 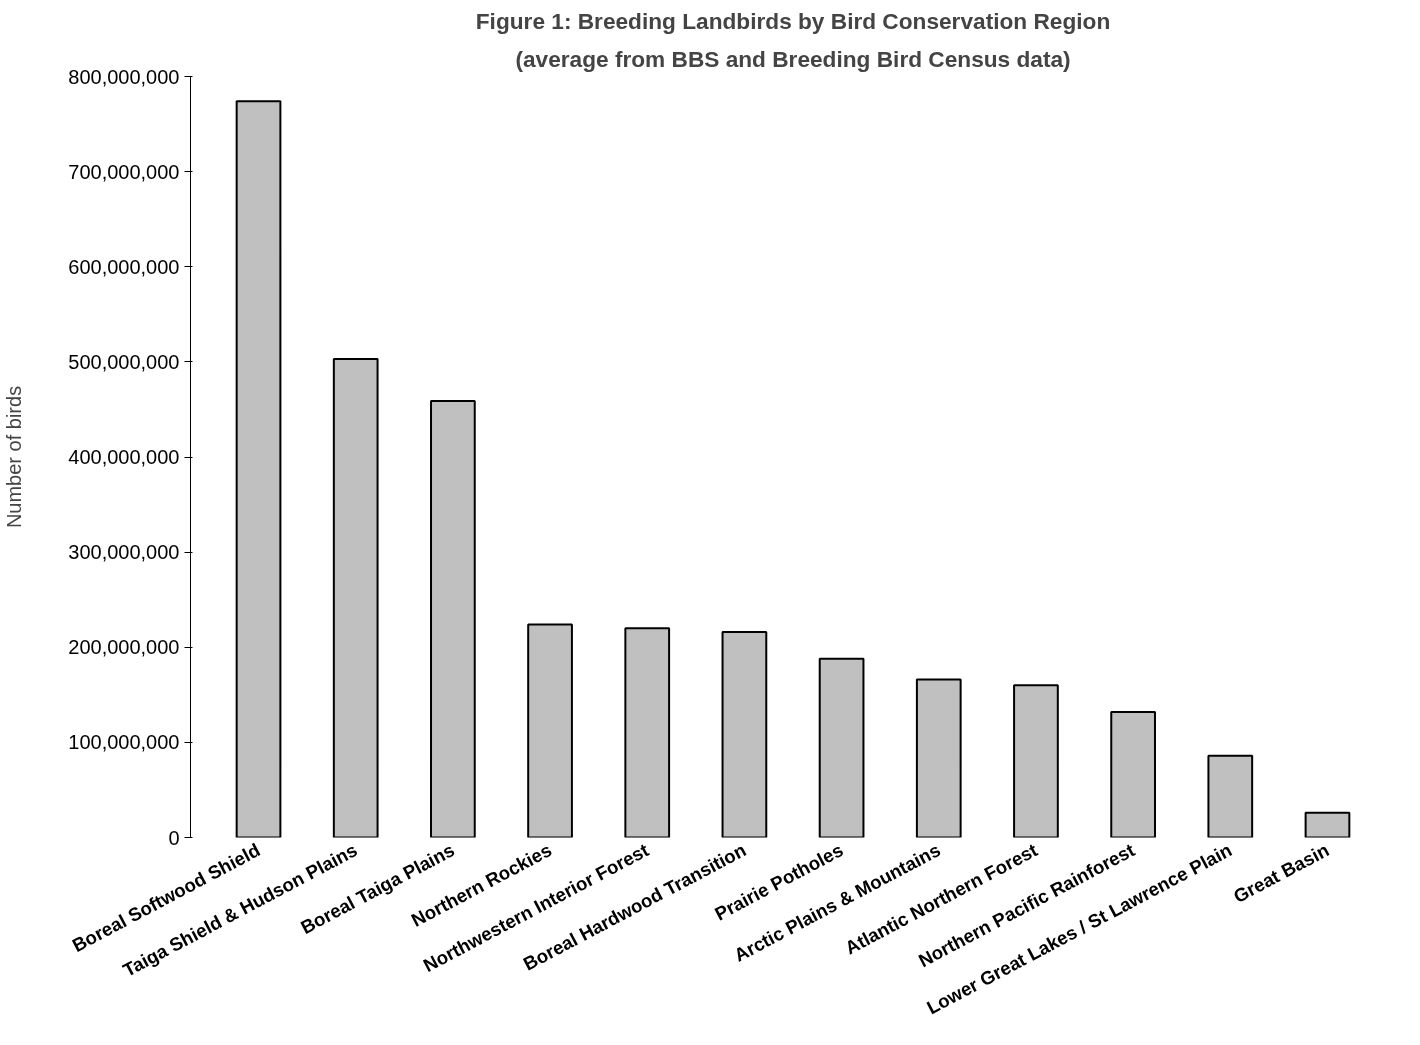 What do you see at coordinates (124, 76) in the screenshot?
I see `y-tick-label: 800,000,000` at bounding box center [124, 76].